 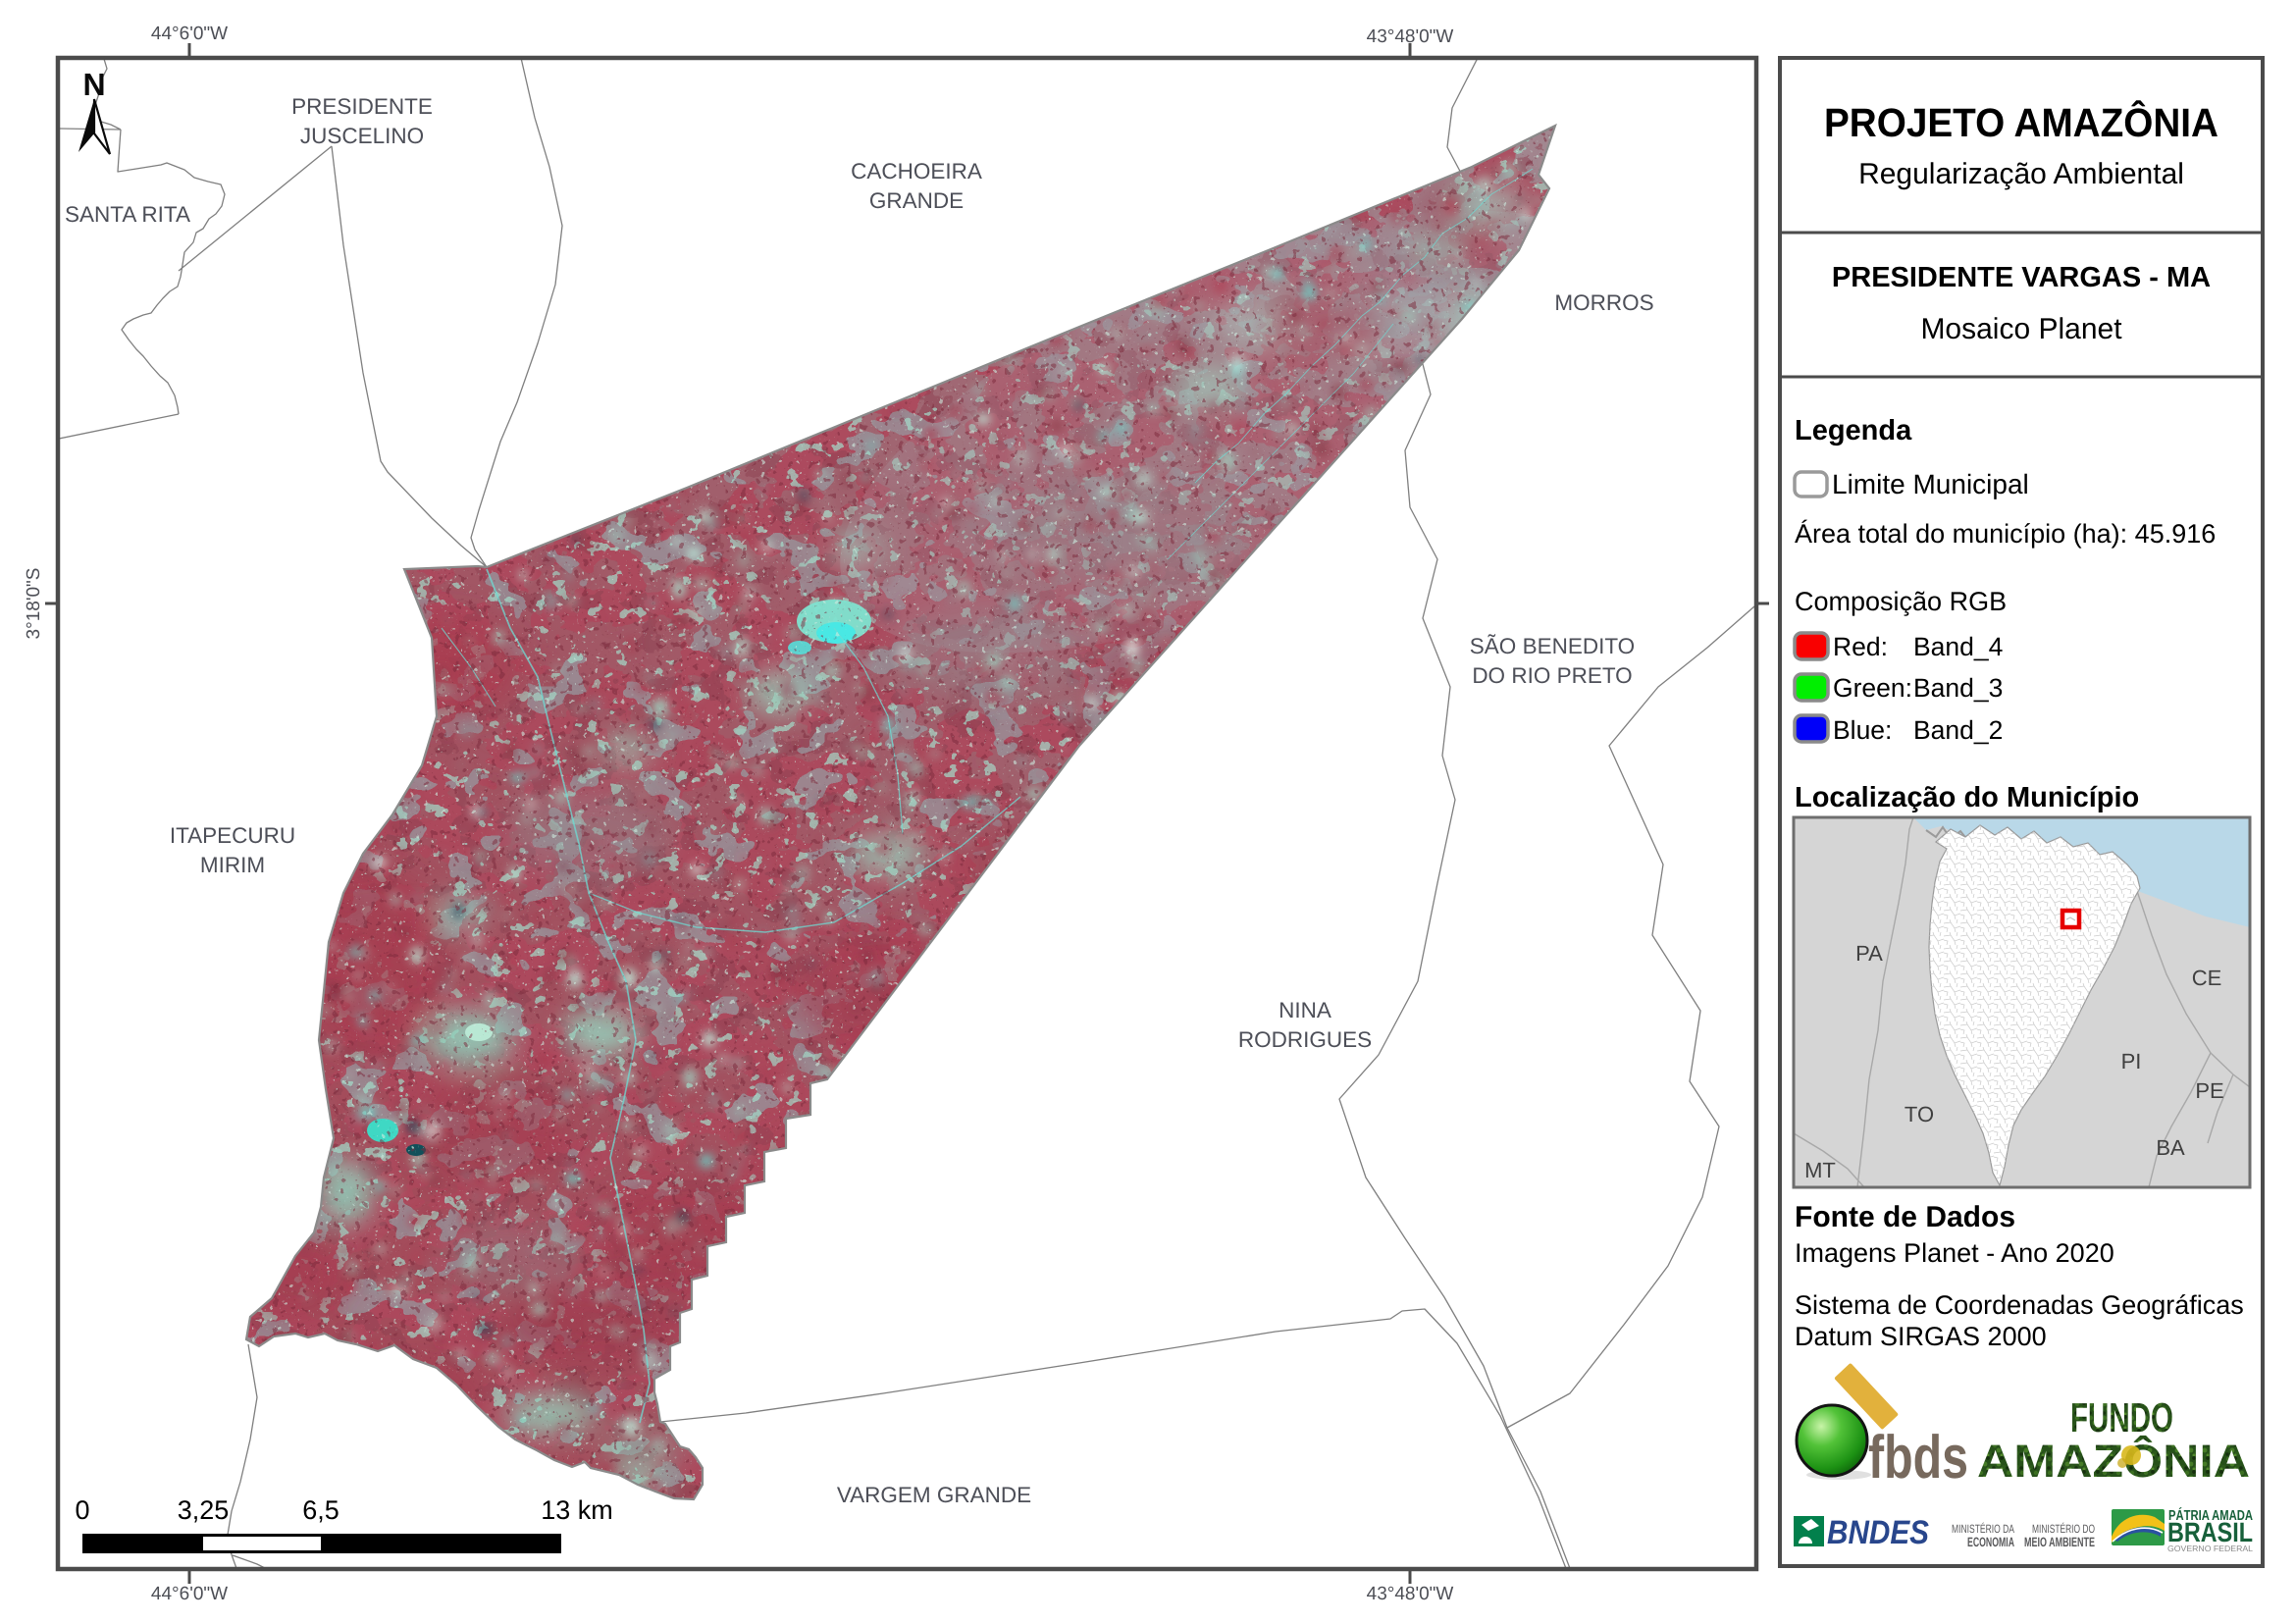 I want to click on svg-text: Blue:, so click(x=1862, y=730).